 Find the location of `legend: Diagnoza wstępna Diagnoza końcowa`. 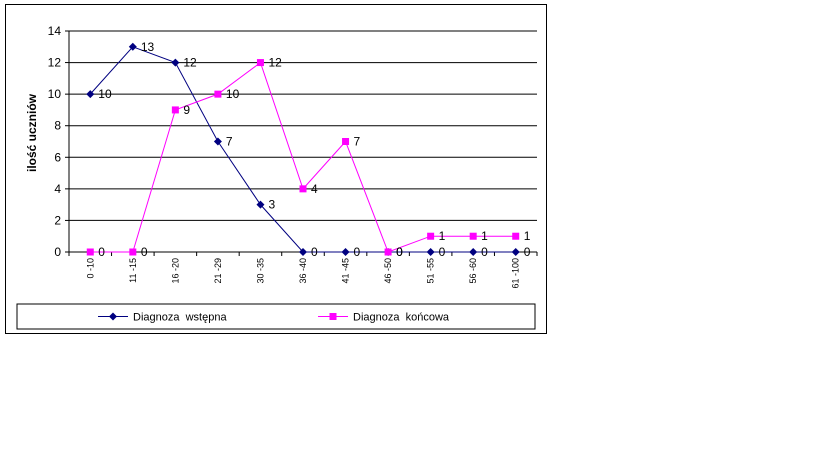

legend: Diagnoza wstępna Diagnoza końcowa is located at coordinates (276, 316).